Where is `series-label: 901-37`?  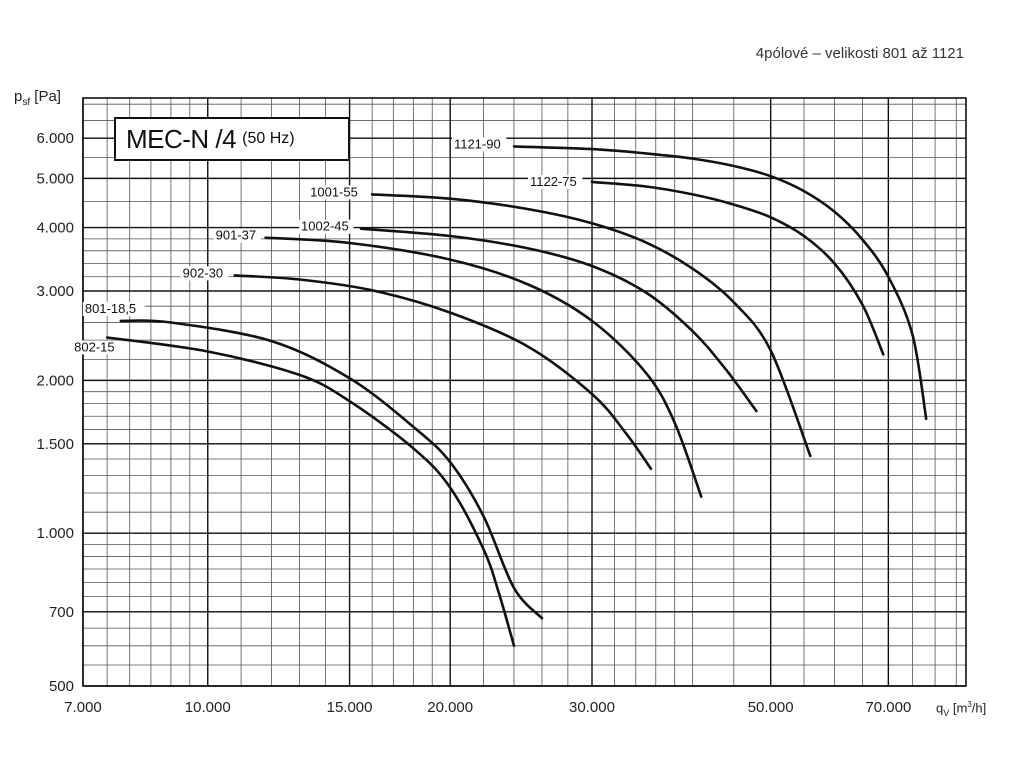 series-label: 901-37 is located at coordinates (236, 235).